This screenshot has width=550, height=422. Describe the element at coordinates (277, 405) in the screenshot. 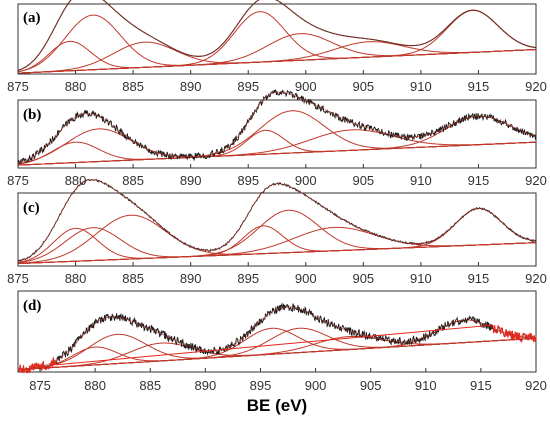

I see `x-axis-title: BE (eV)` at that location.